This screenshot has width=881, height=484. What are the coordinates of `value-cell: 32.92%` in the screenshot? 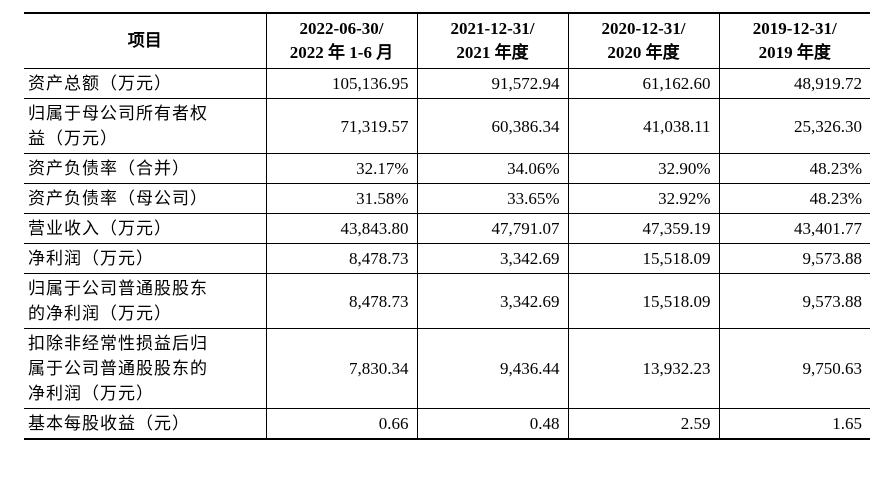 It's located at (643, 198).